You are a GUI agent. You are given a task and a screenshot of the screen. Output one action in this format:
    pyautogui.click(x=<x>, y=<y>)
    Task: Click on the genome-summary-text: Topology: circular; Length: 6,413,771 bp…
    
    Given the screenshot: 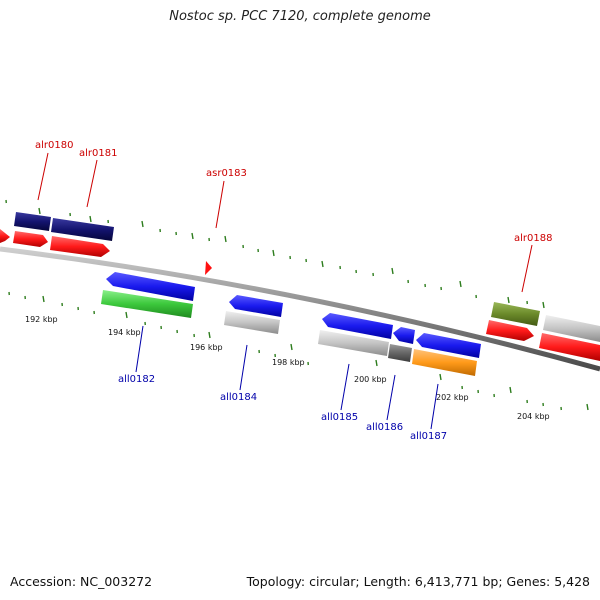 What is the action you would take?
    pyautogui.click(x=418, y=581)
    